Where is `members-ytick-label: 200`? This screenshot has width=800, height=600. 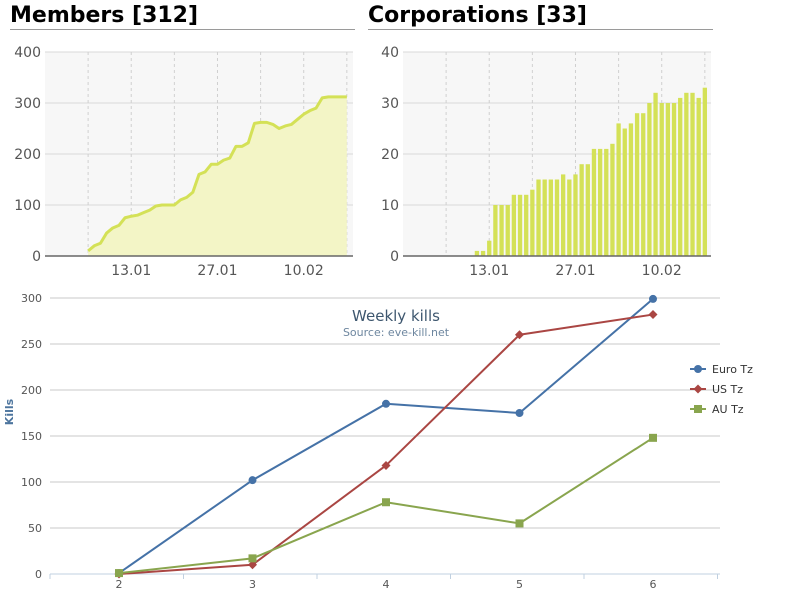
members-ytick-label: 200 is located at coordinates (27, 155).